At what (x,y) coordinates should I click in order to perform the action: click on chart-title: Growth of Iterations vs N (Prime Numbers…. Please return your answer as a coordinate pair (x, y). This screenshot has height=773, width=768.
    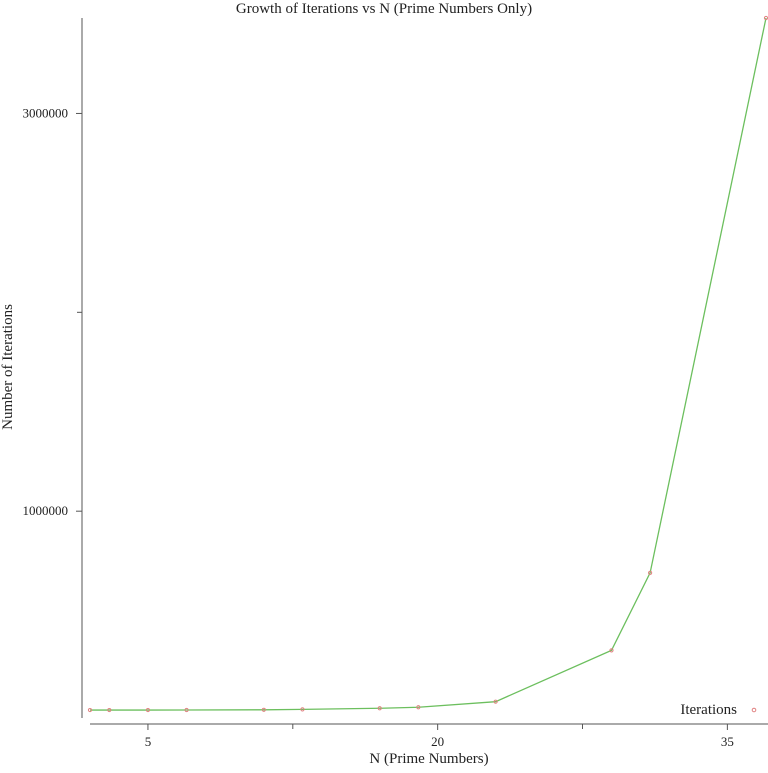
    Looking at the image, I should click on (384, 9).